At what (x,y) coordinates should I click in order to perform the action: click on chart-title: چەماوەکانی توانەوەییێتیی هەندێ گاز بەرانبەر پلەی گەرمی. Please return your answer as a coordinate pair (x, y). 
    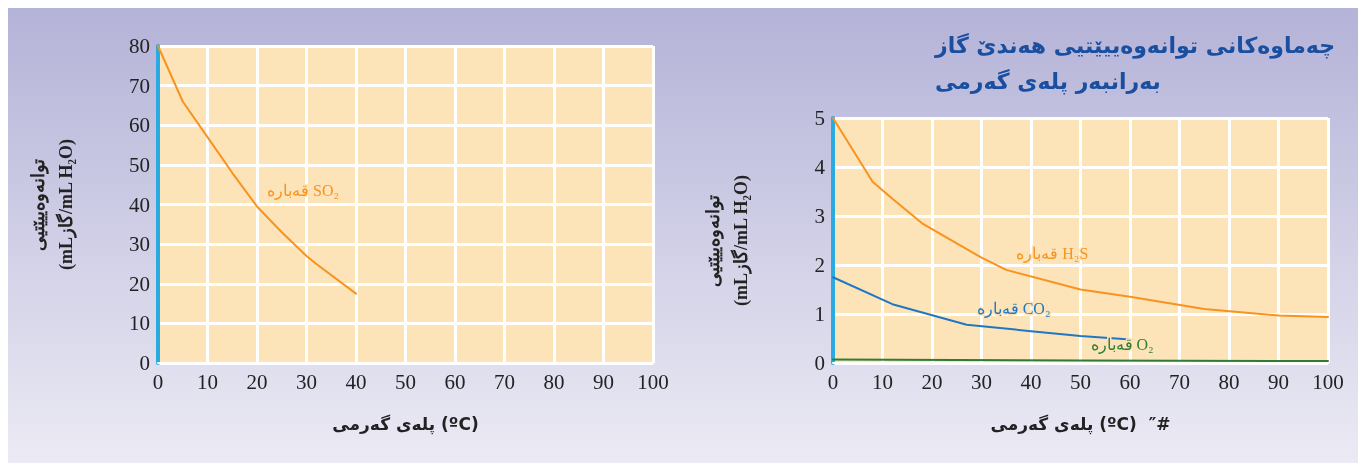
    Looking at the image, I should click on (1134, 63).